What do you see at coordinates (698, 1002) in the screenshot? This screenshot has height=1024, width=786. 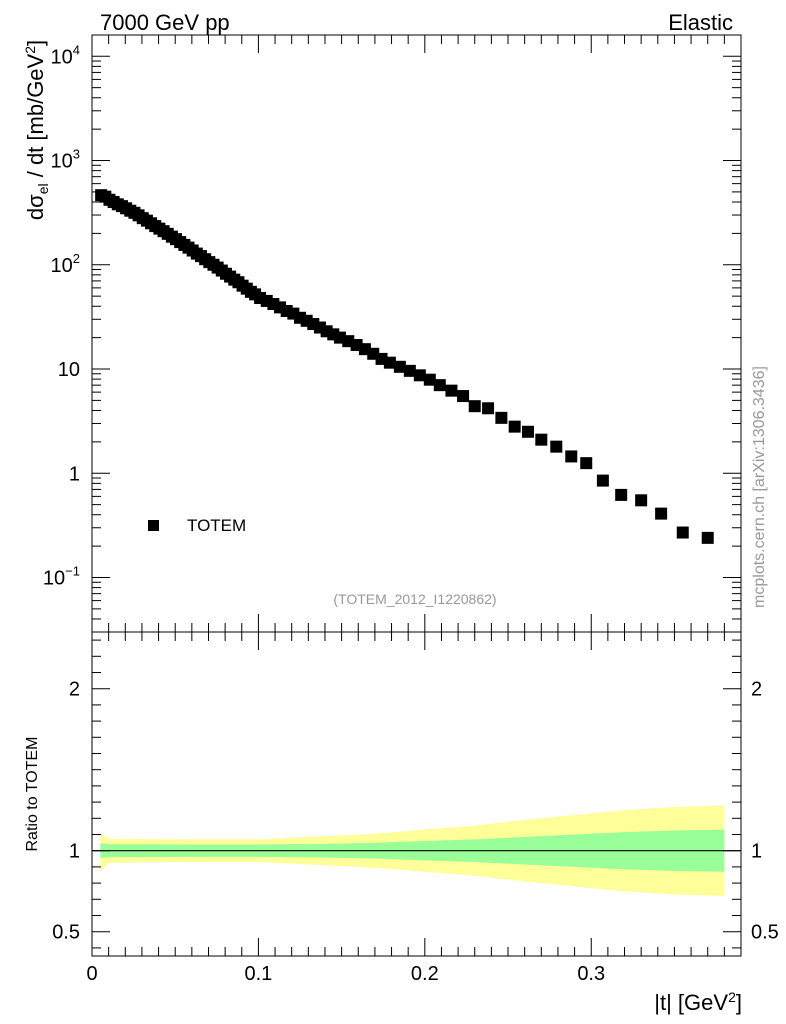 I see `x-axis-label: |t| [GeV2]` at bounding box center [698, 1002].